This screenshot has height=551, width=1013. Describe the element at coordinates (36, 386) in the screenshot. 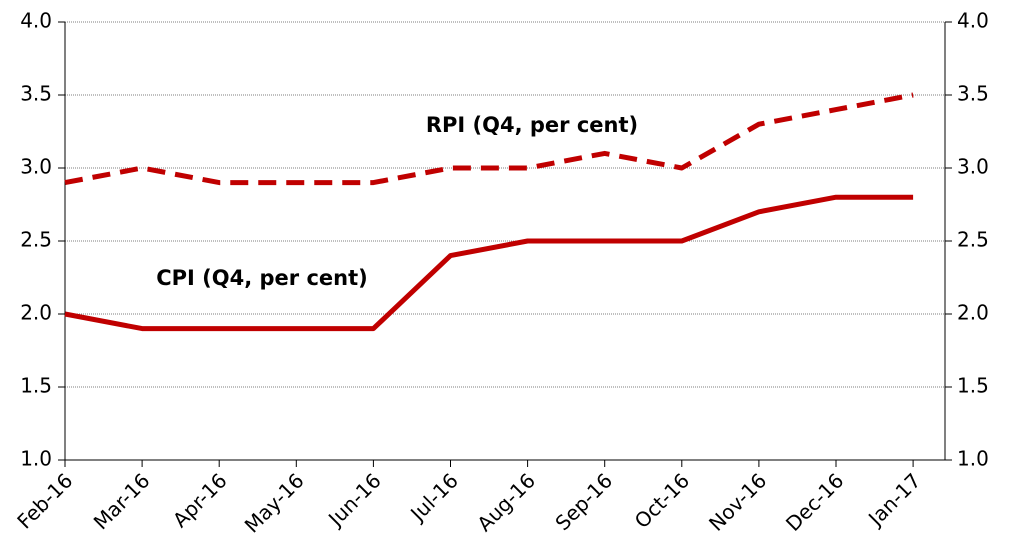

I see `y-tick-label: 1.5` at that location.